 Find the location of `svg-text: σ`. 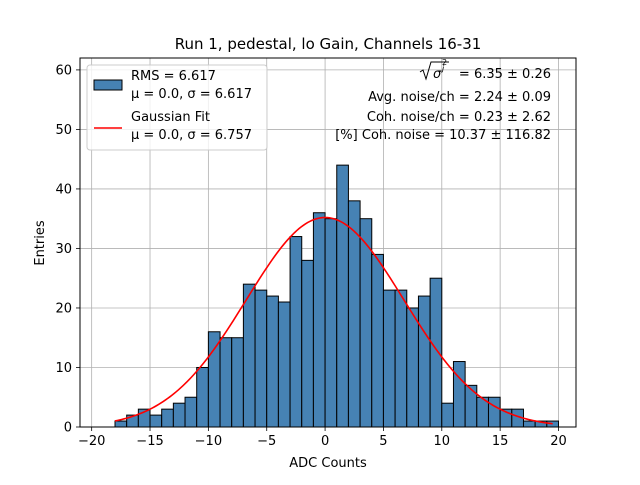

svg-text: σ is located at coordinates (437, 74).